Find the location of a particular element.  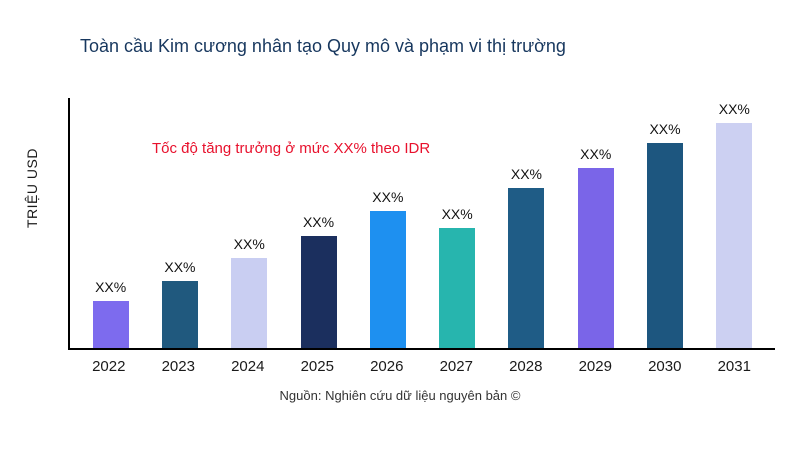

bar-value-label-2029: XX% is located at coordinates (596, 154).